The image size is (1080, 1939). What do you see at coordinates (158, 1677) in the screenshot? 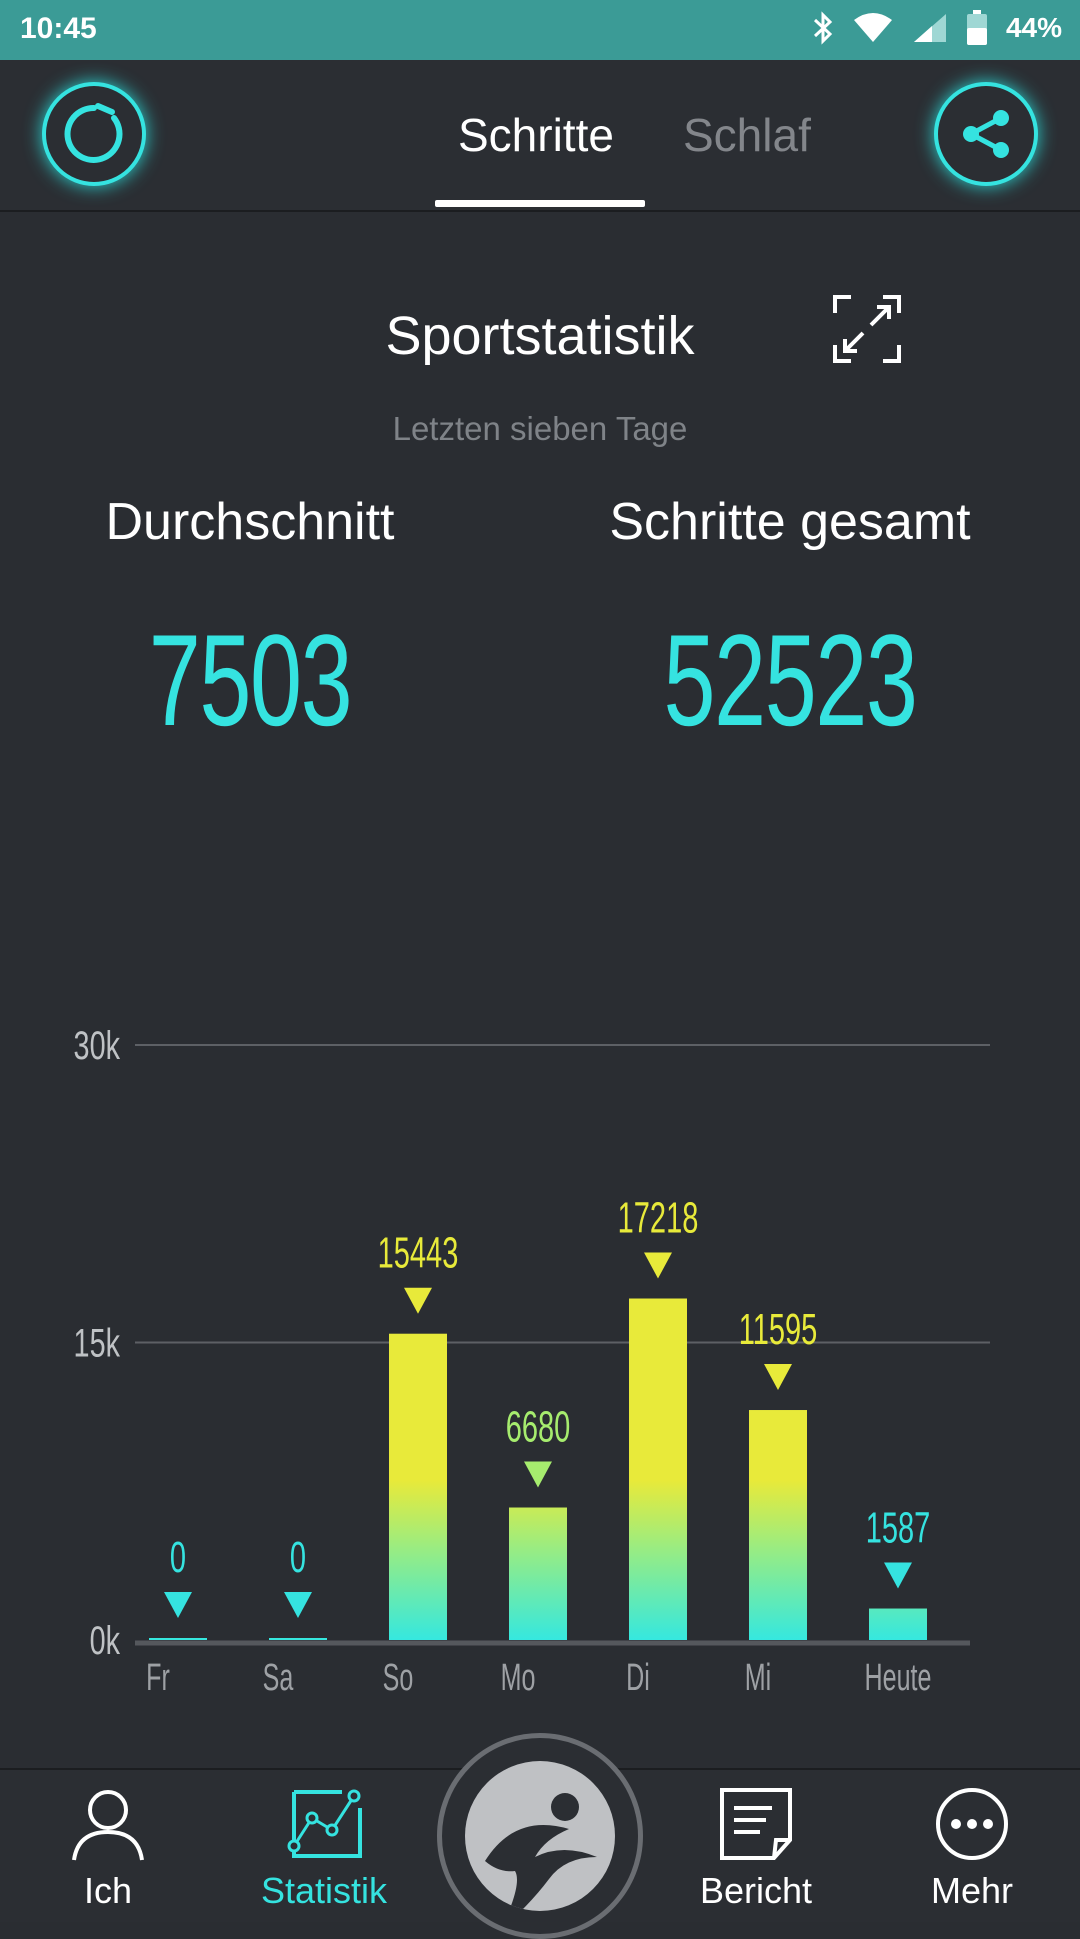
I see `x-tick-label: Fr` at bounding box center [158, 1677].